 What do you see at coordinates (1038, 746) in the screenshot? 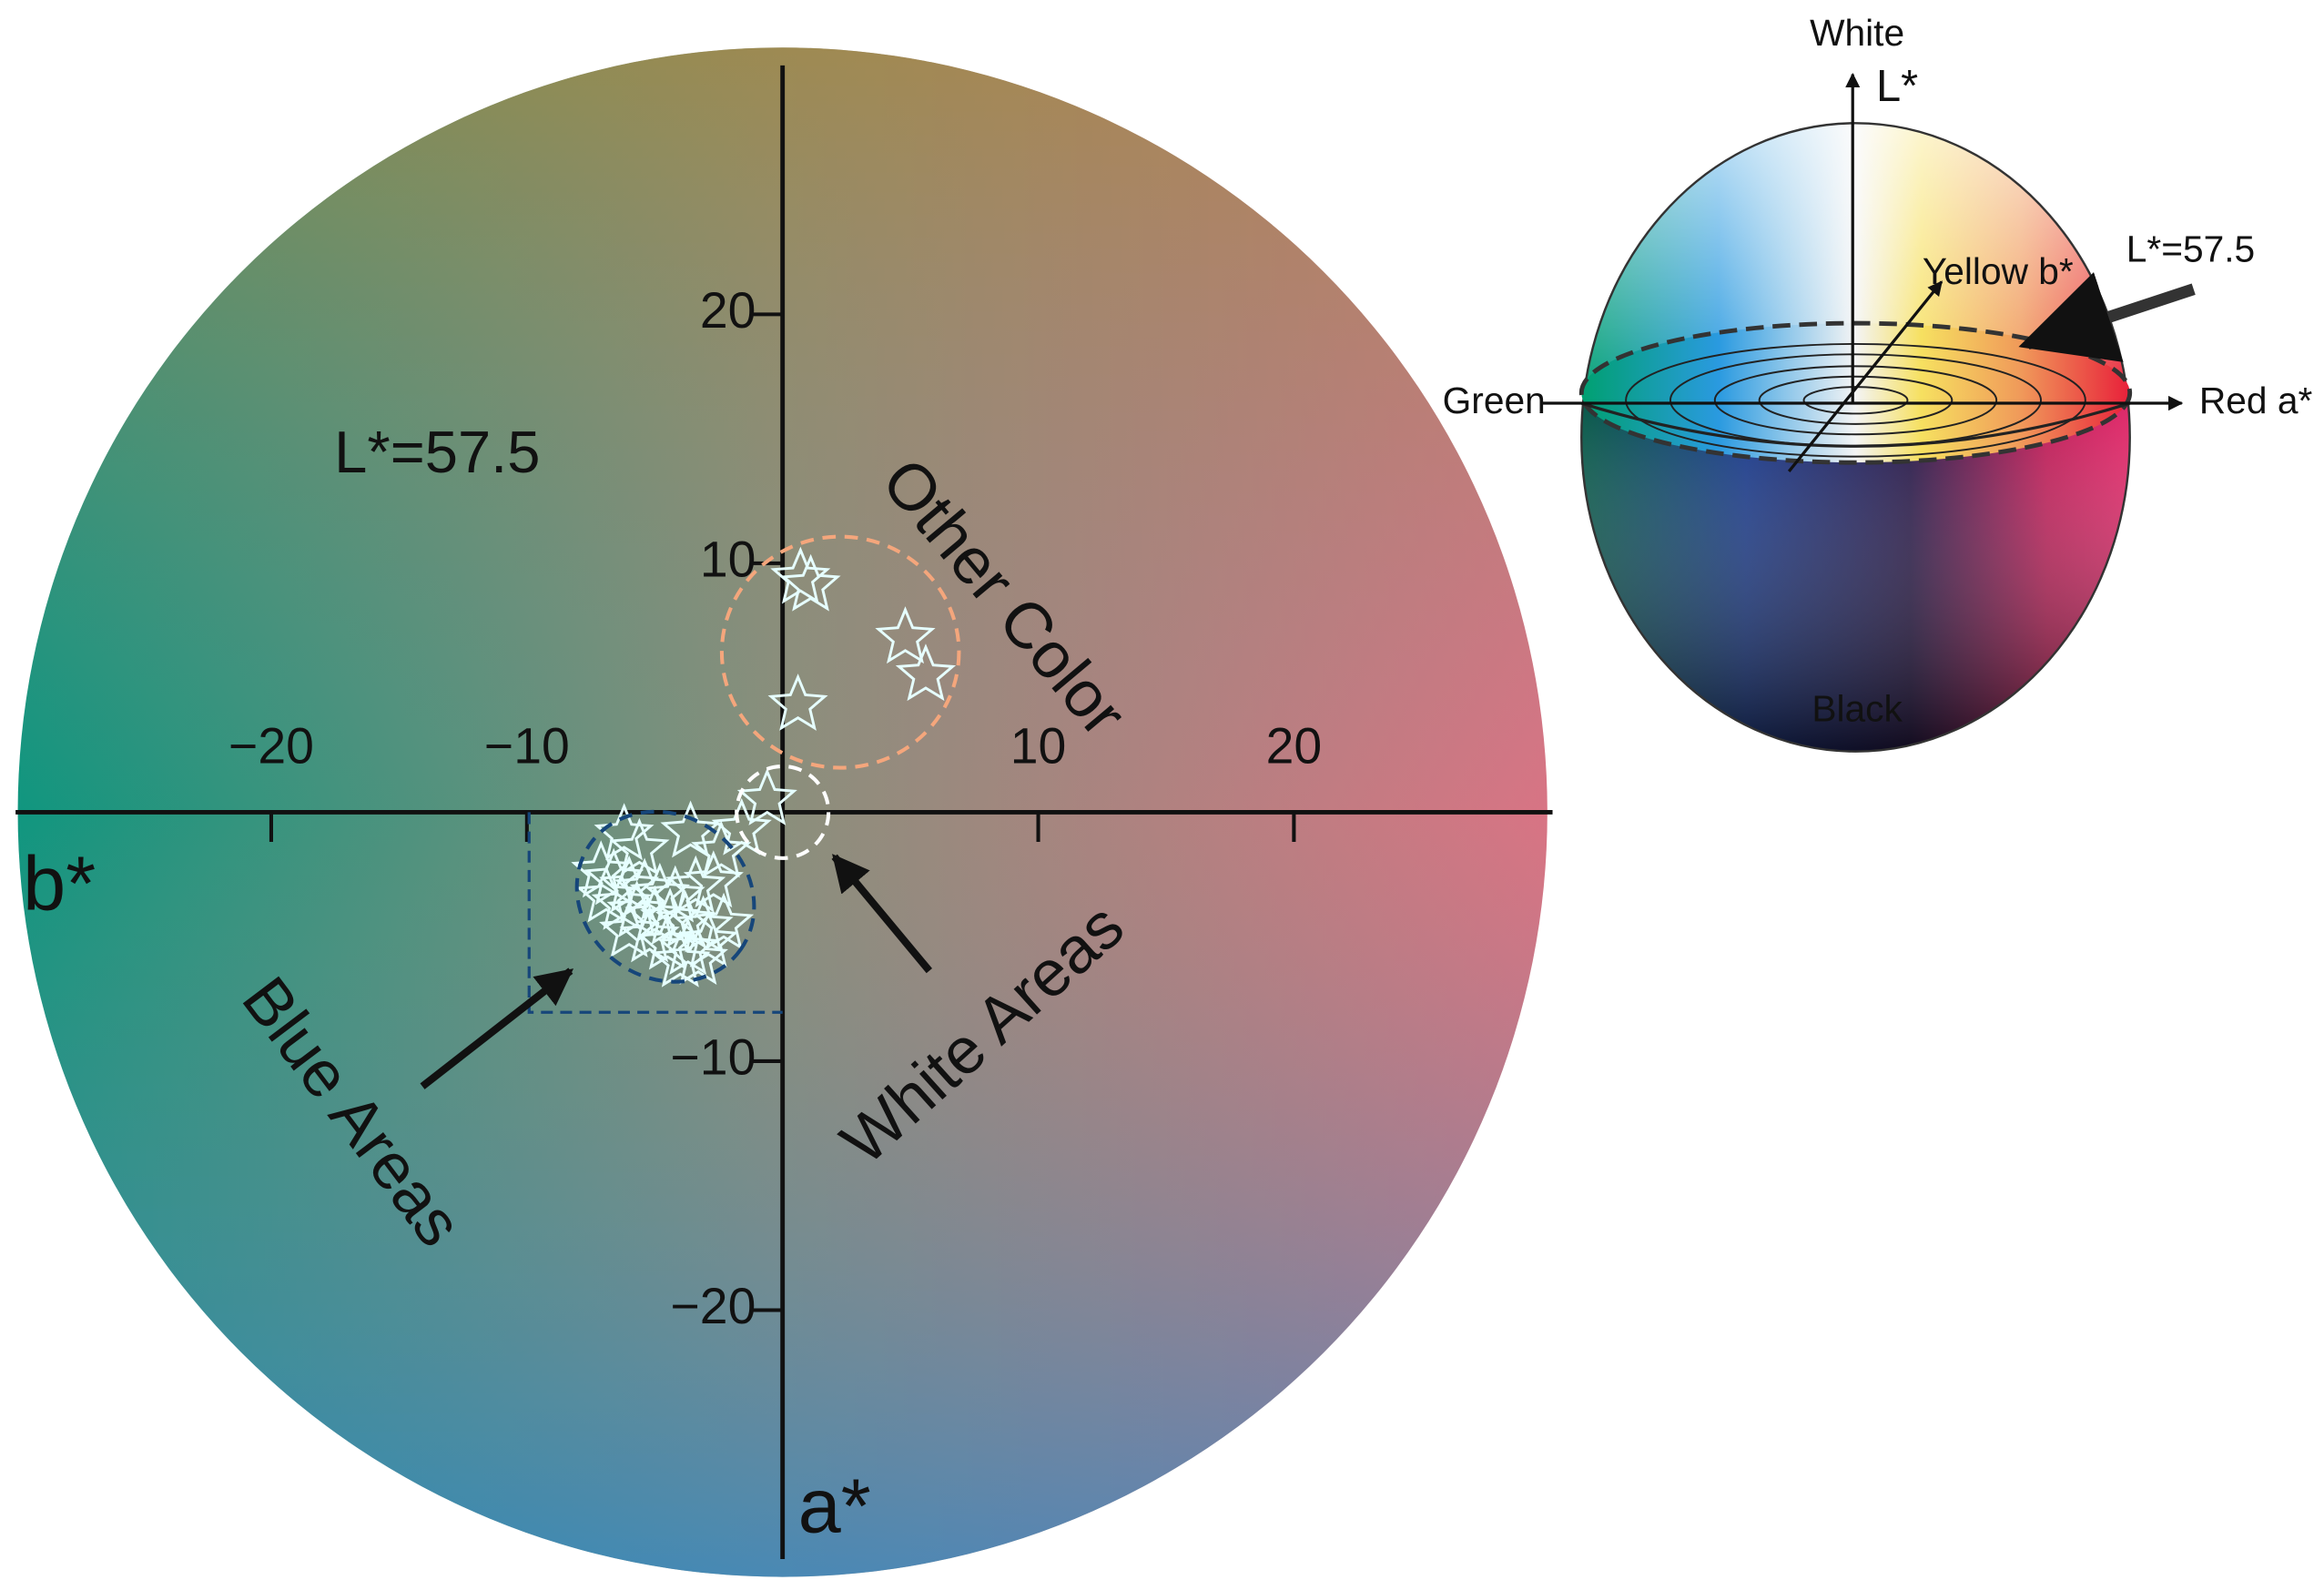
I see `x-tick-label: 10` at bounding box center [1038, 746].